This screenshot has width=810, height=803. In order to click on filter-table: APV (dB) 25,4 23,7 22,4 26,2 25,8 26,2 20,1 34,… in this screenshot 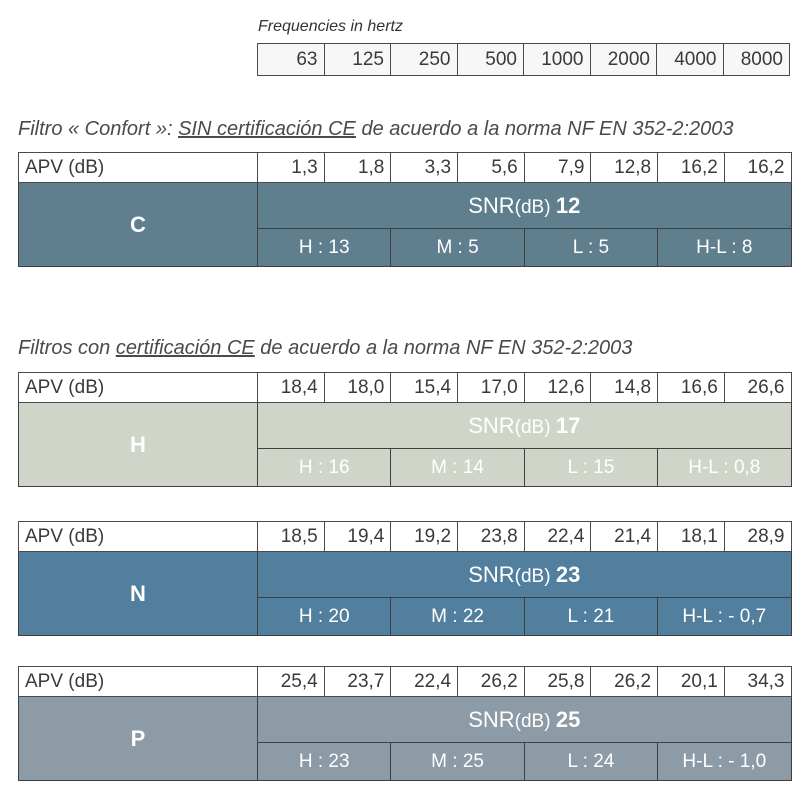, I will do `click(405, 723)`.